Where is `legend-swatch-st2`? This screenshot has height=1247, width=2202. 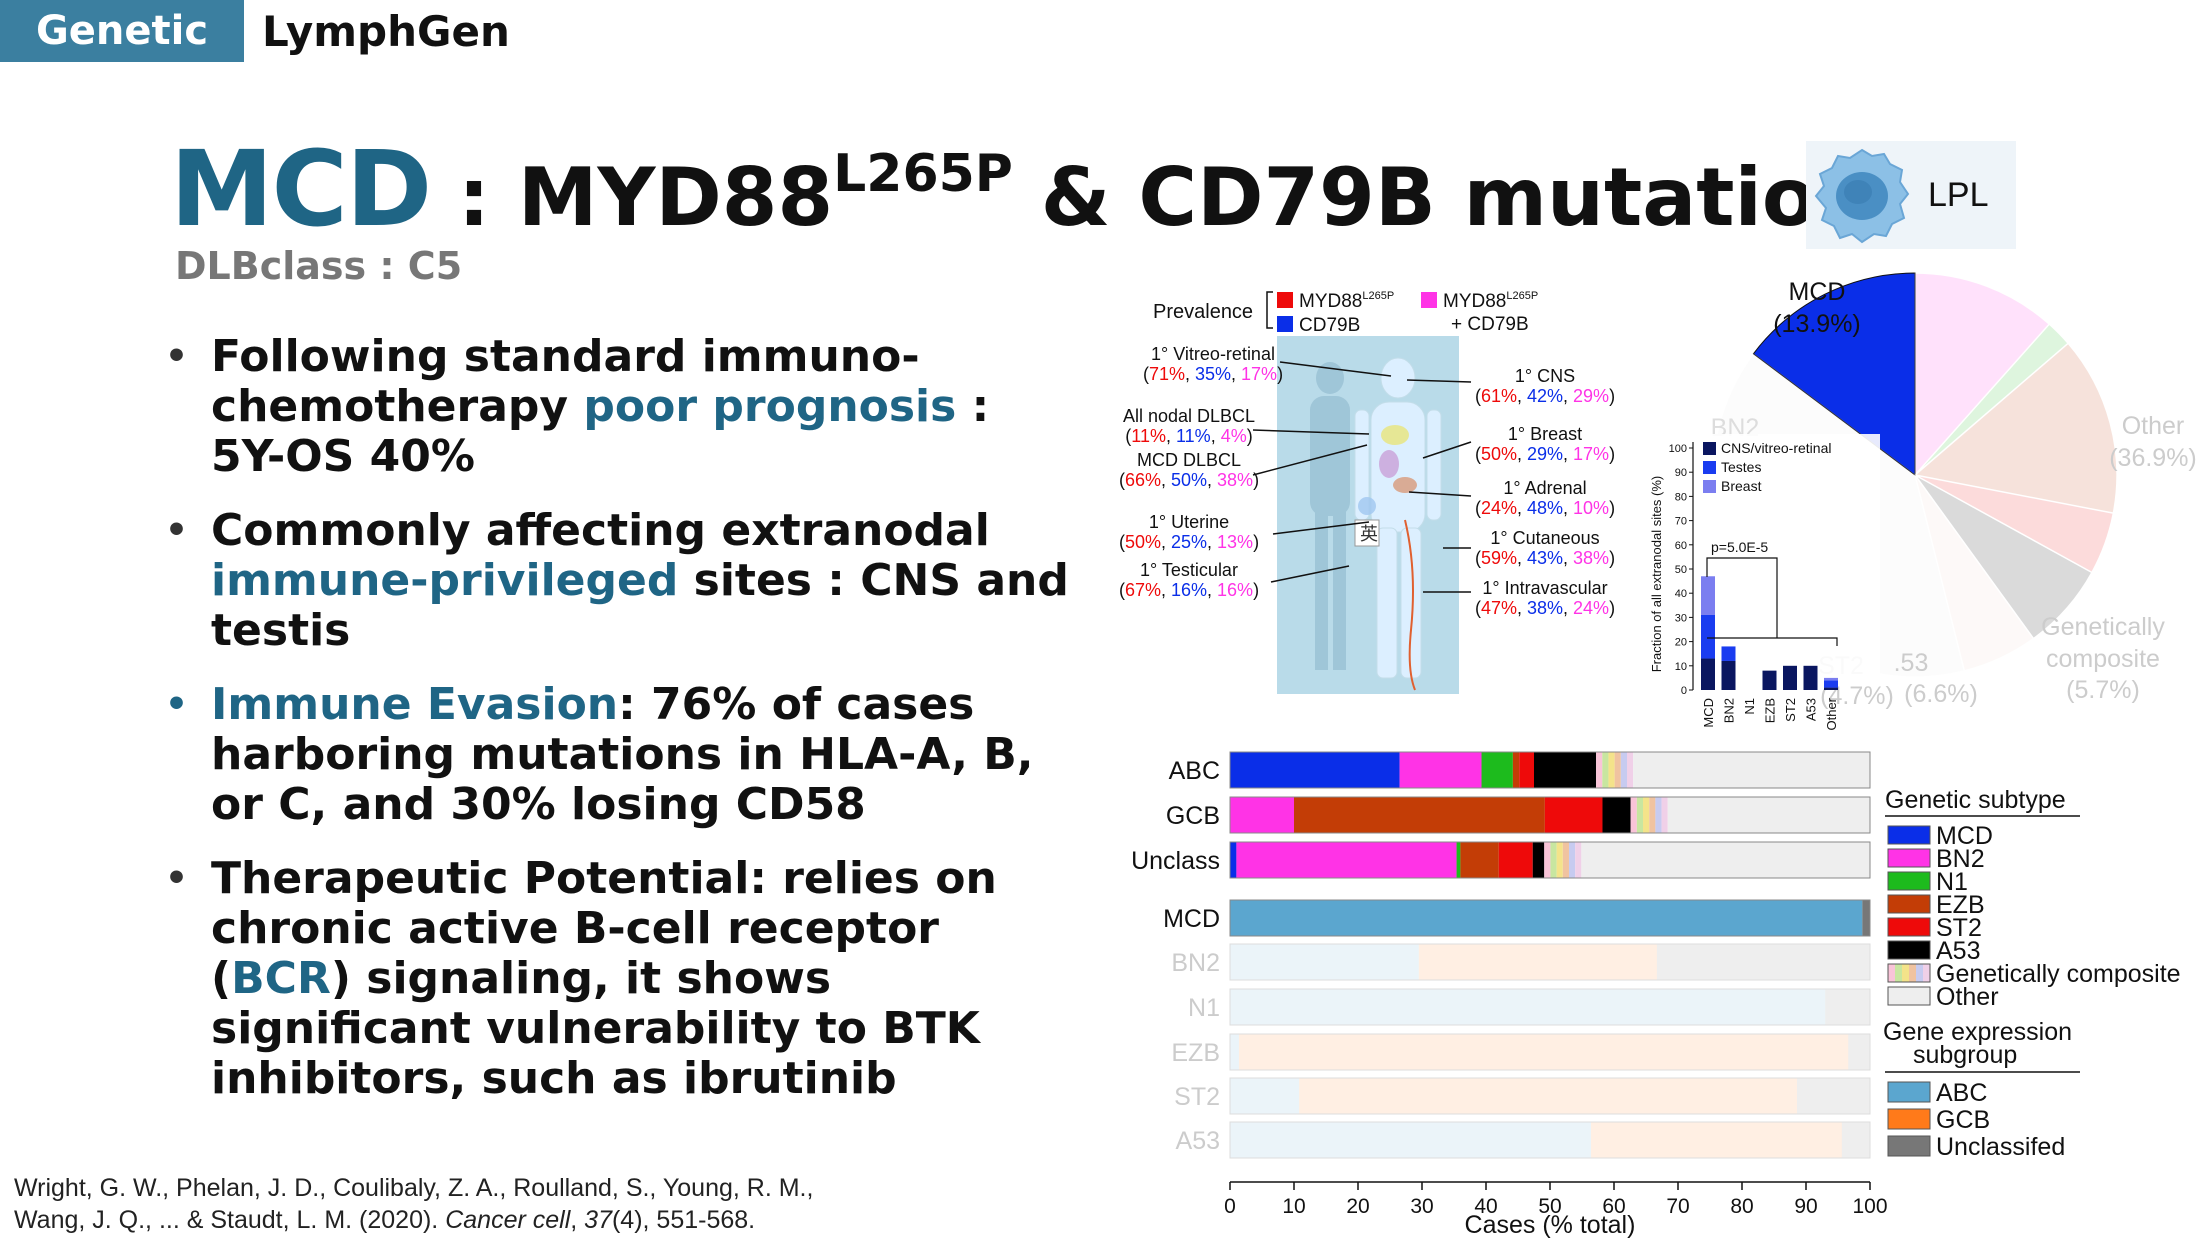
legend-swatch-st2 is located at coordinates (1909, 927).